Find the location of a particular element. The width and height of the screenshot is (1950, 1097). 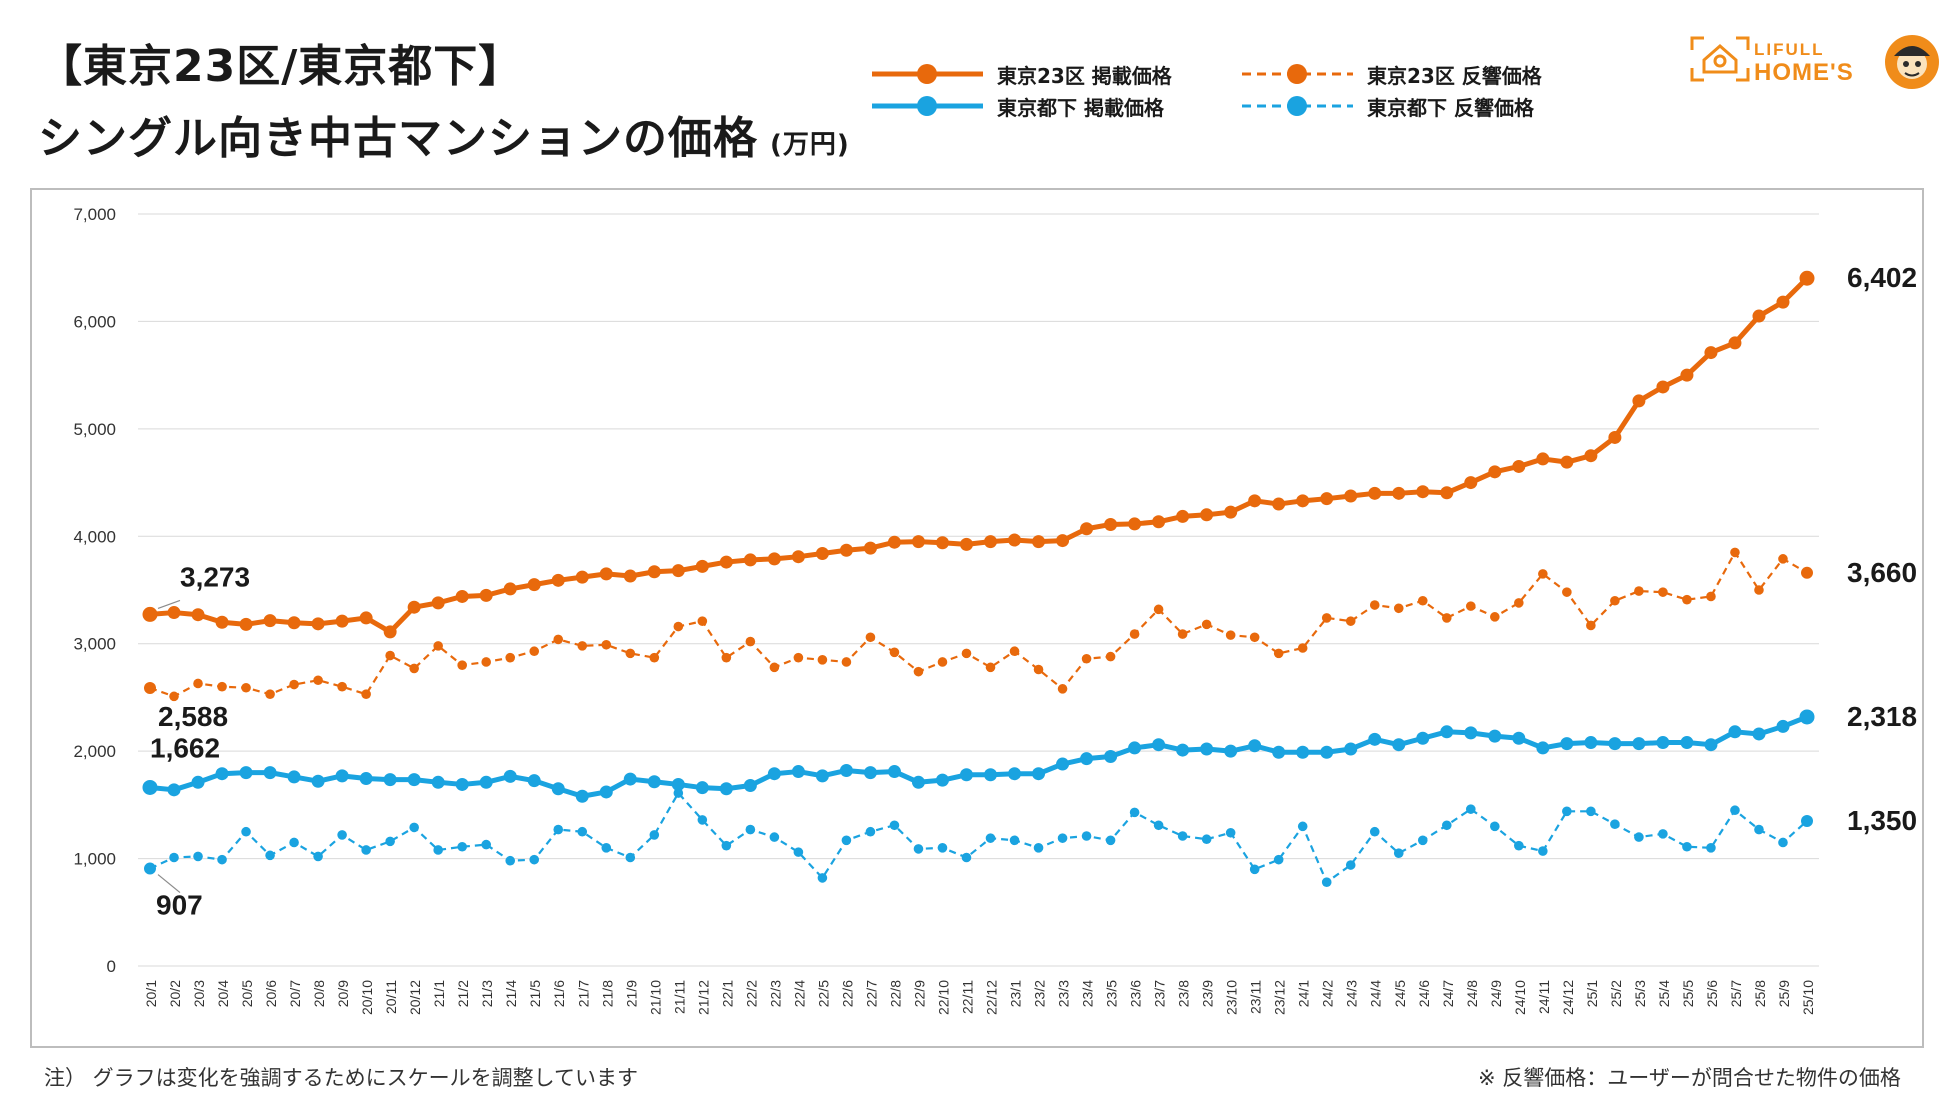

x-tick-label: 22/3 is located at coordinates (775, 993).